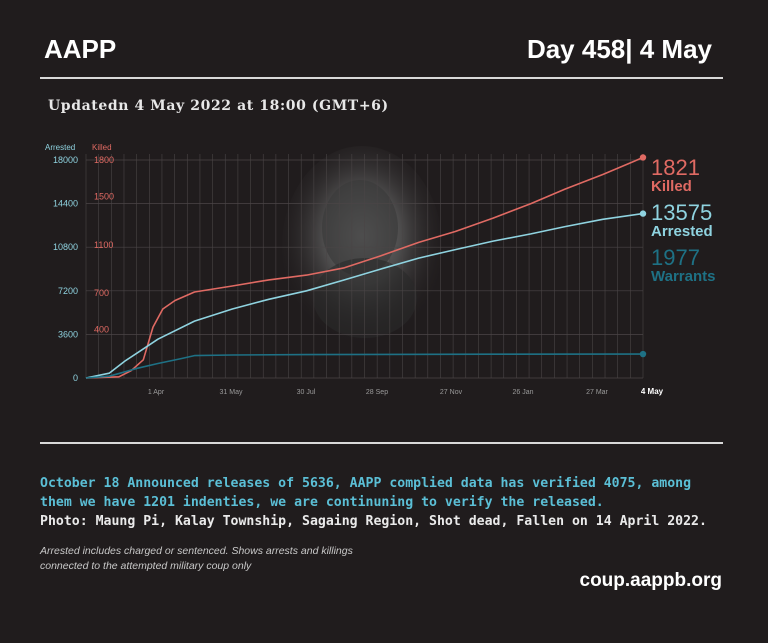 The height and width of the screenshot is (643, 768). I want to click on left-tick-label: 3600, so click(68, 334).